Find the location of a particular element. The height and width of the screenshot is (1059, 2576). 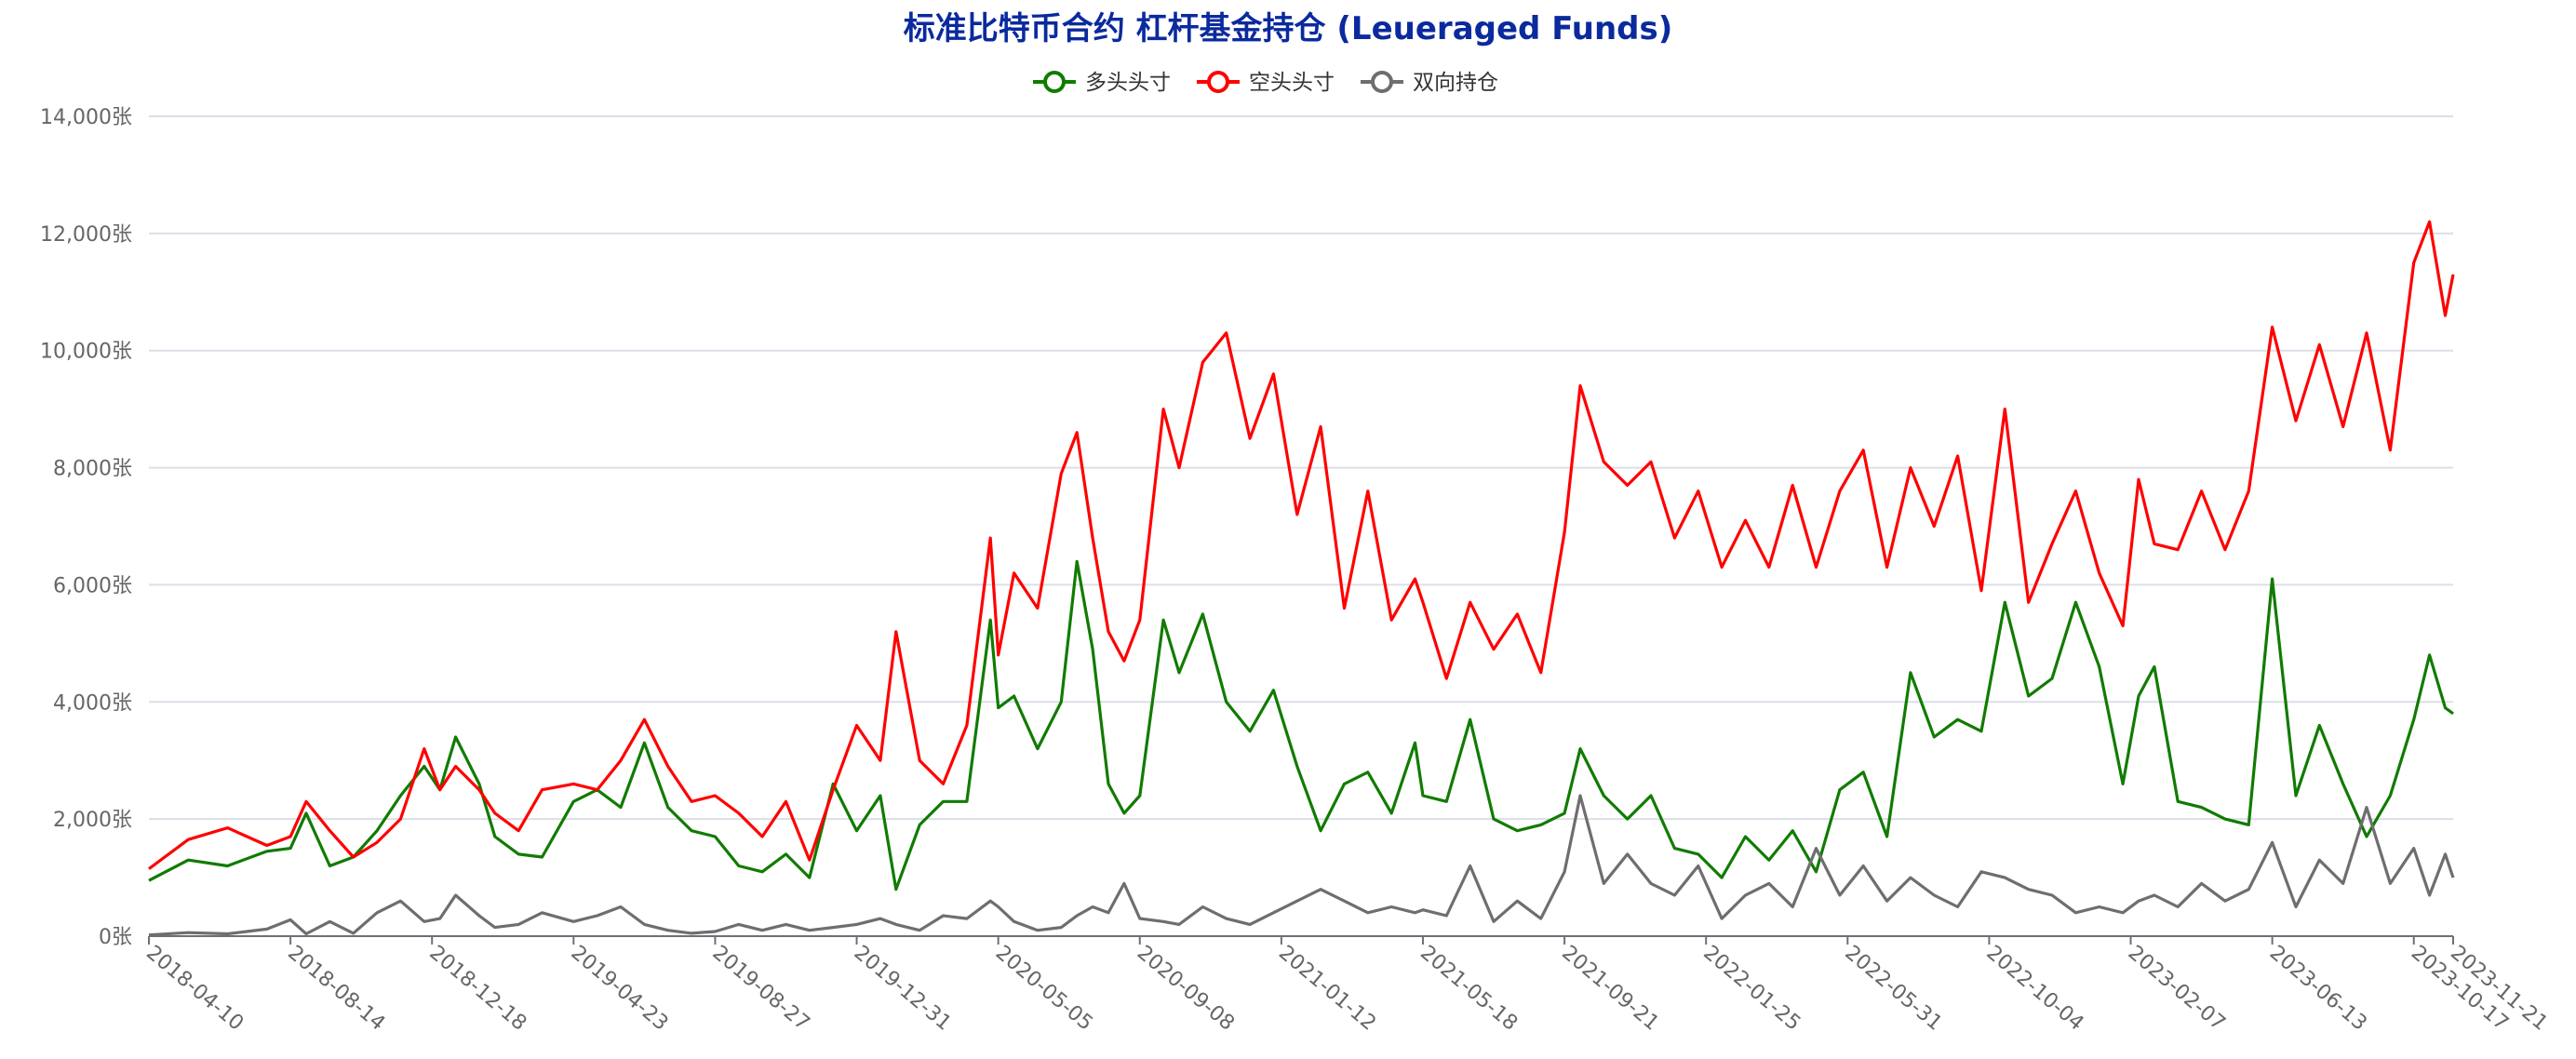

legend-item-3: 双向持仓 is located at coordinates (1429, 83).